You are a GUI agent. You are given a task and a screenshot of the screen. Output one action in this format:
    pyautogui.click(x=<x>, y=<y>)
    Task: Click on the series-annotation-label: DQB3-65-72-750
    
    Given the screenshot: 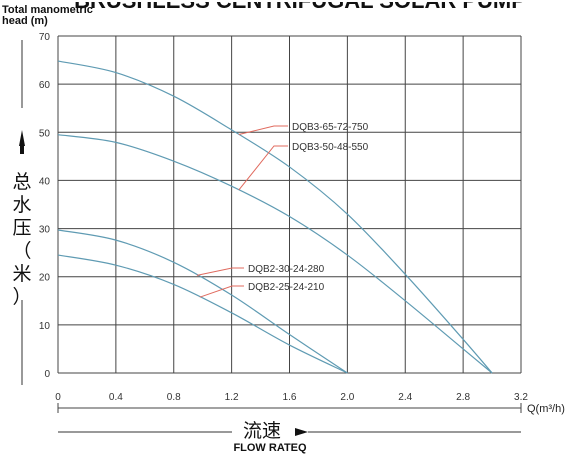 What is the action you would take?
    pyautogui.click(x=330, y=127)
    